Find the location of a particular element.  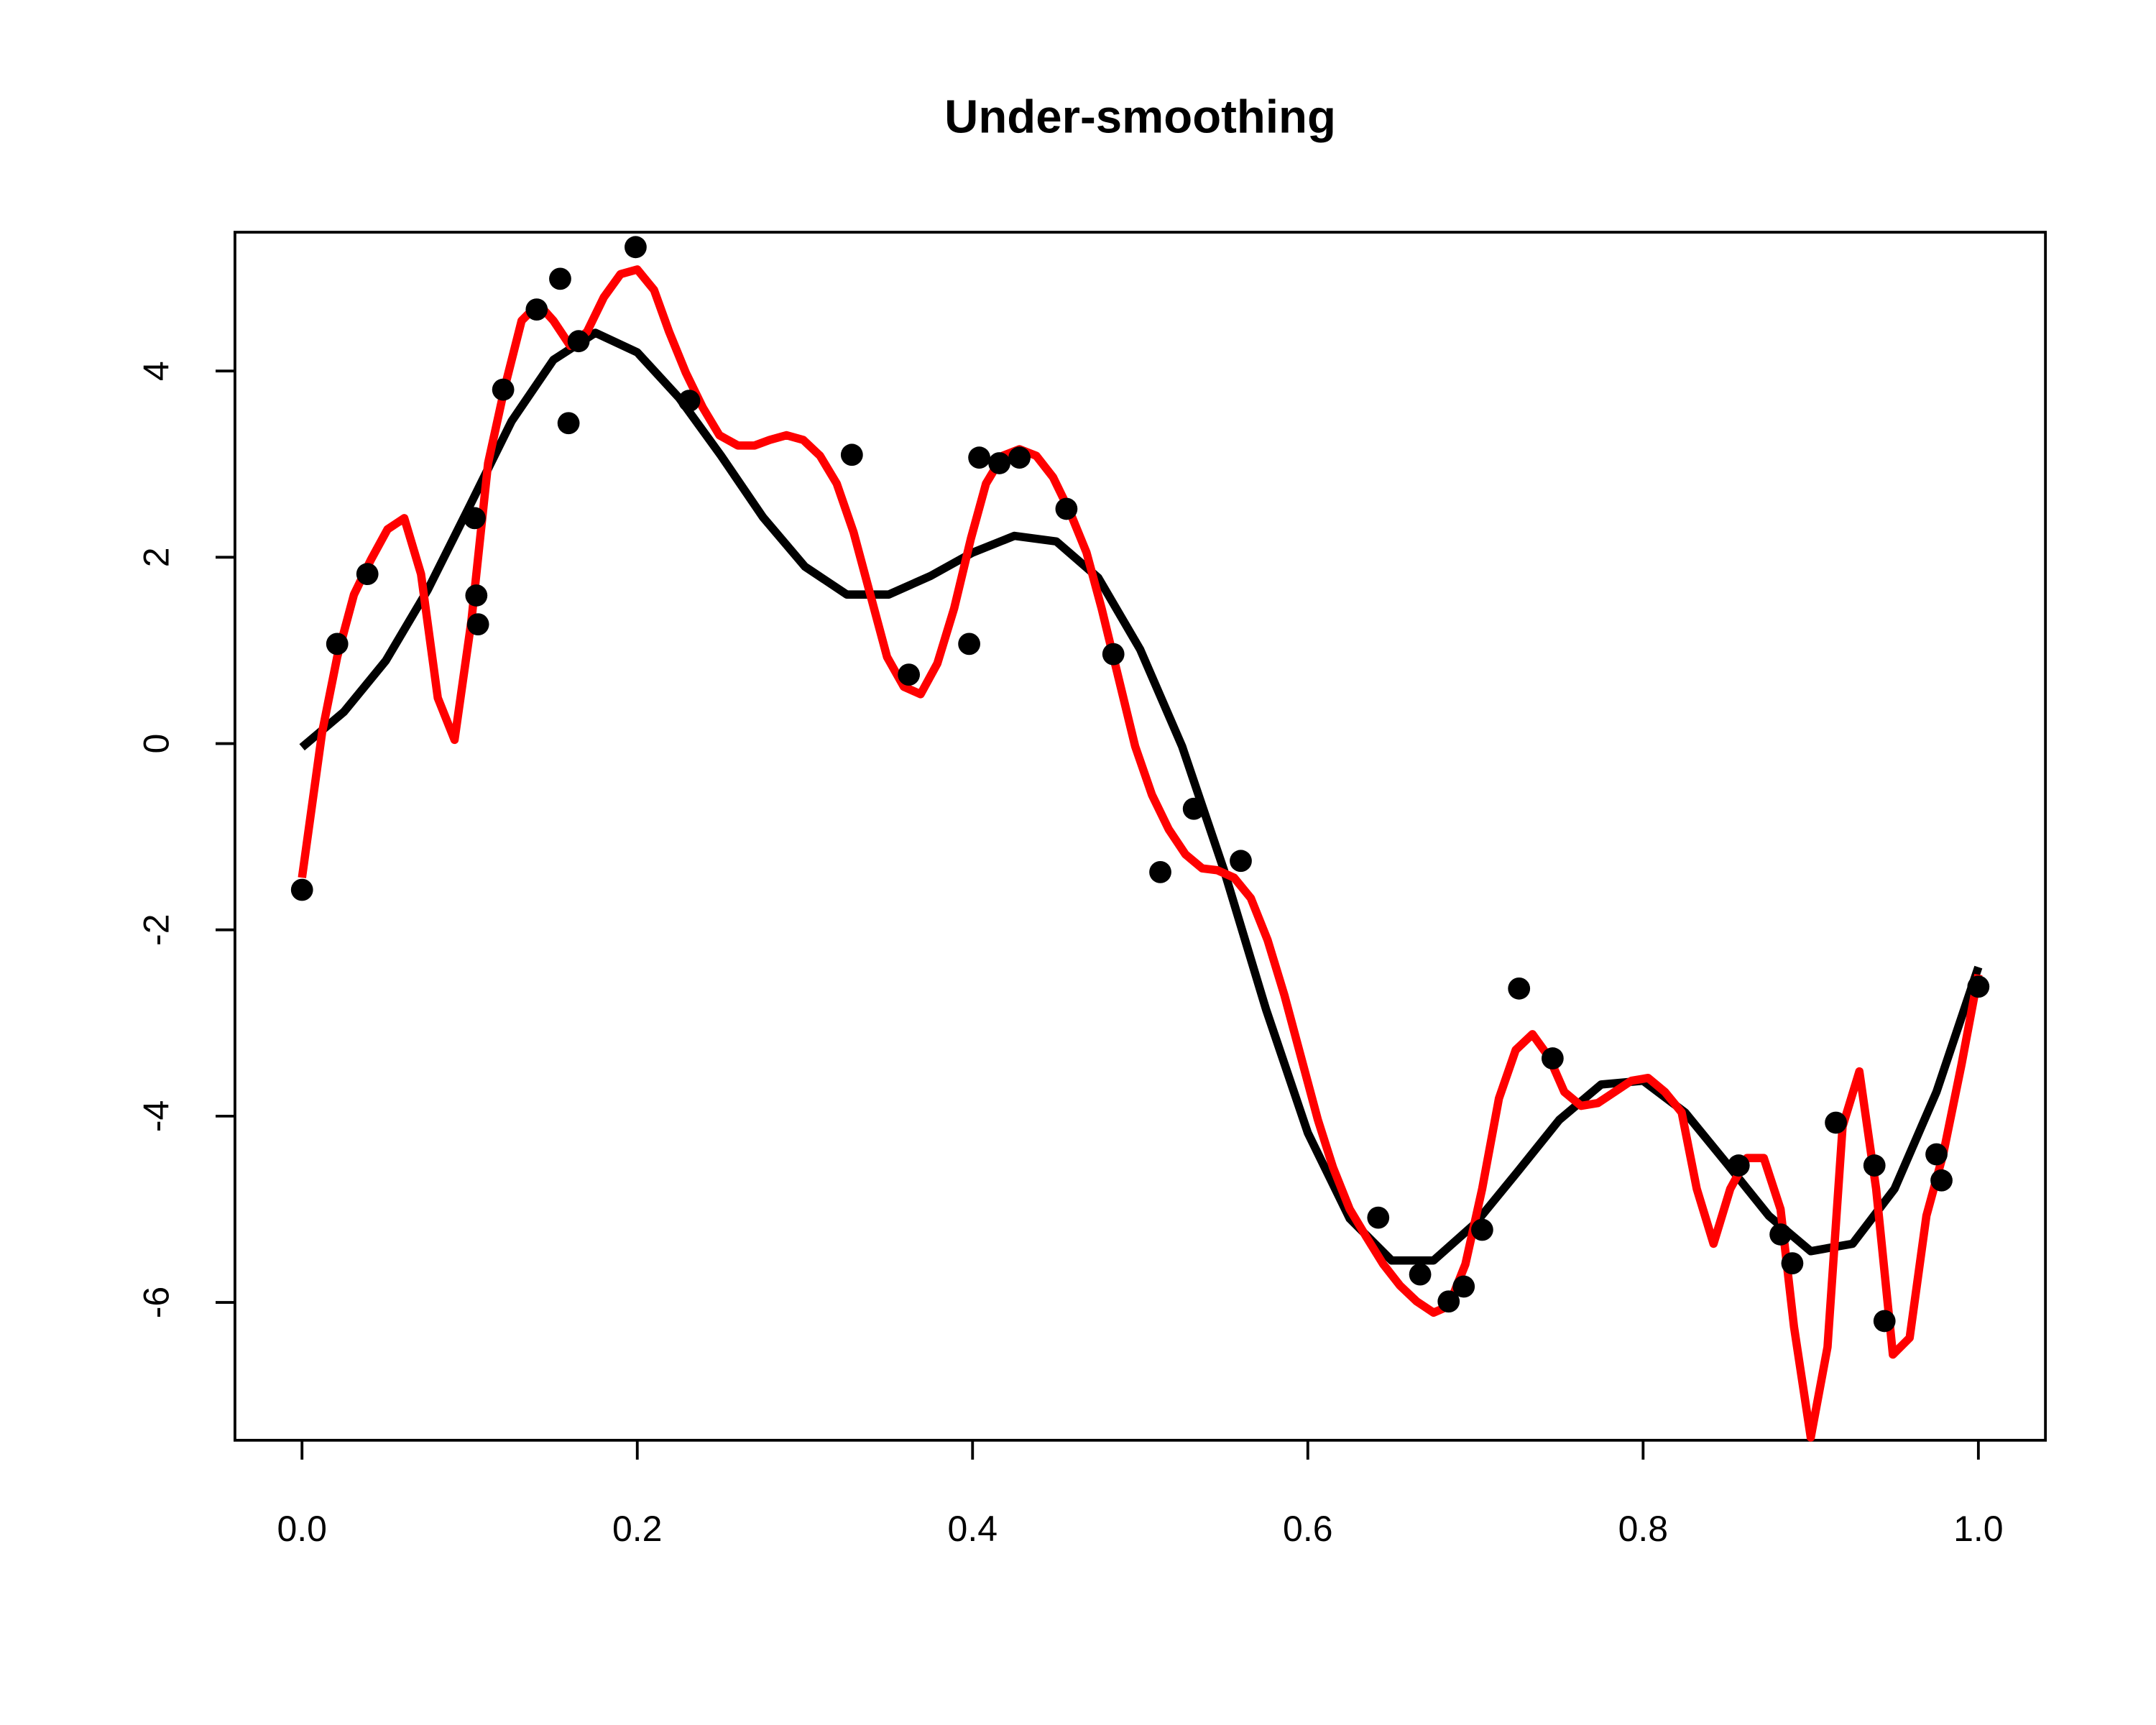

y-tick-label: 4 is located at coordinates (156, 371).